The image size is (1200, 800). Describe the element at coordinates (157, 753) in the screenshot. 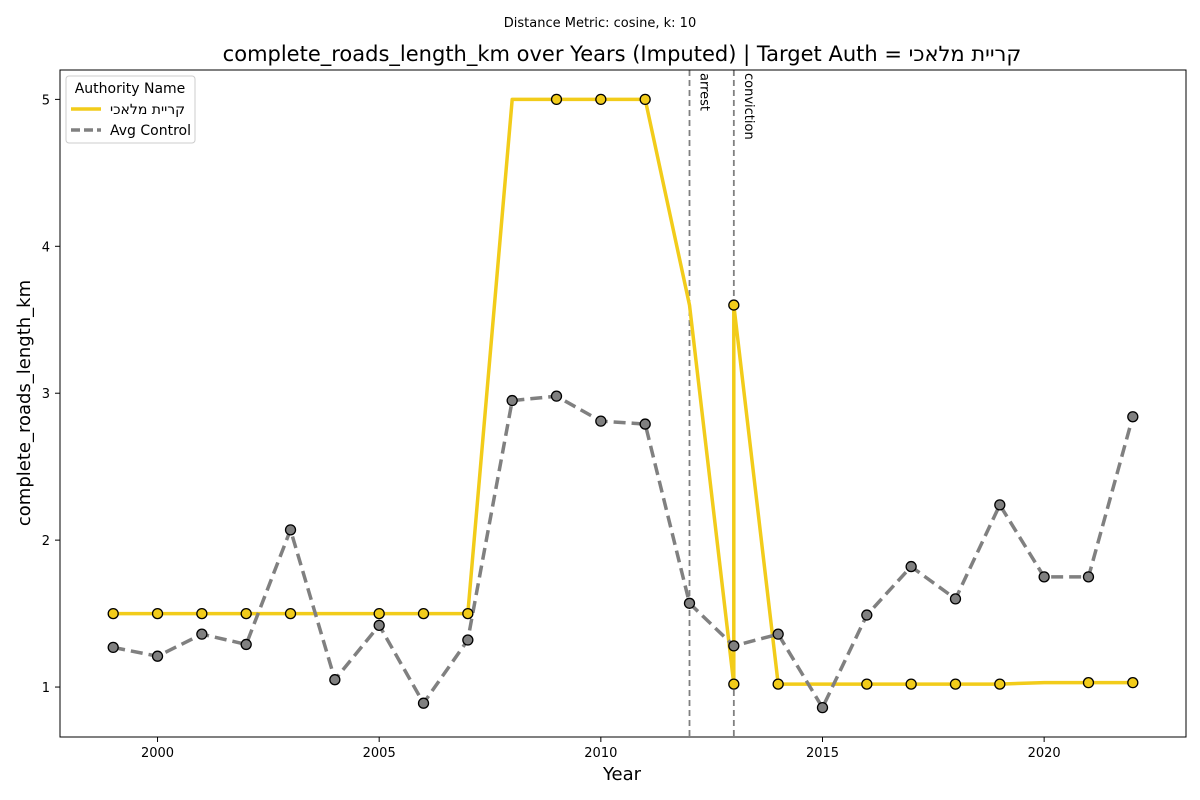

I see `x-tick-label: 2000` at that location.